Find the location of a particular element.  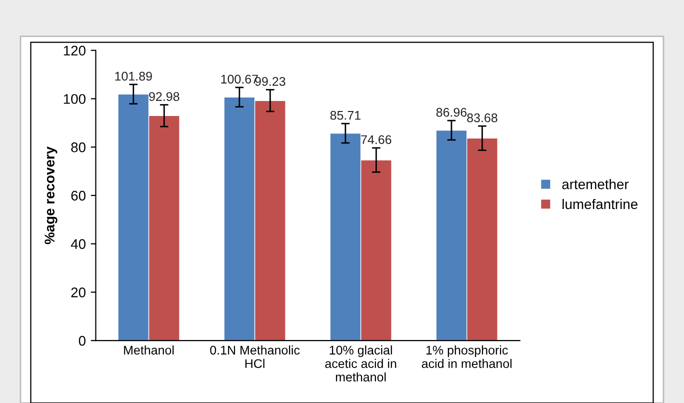

data-label: 86.96 is located at coordinates (451, 112).